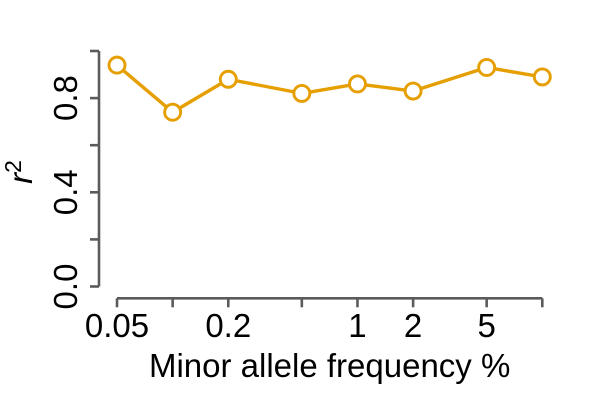 The width and height of the screenshot is (600, 400). I want to click on y-axis-title-superscript: 2, so click(13, 166).